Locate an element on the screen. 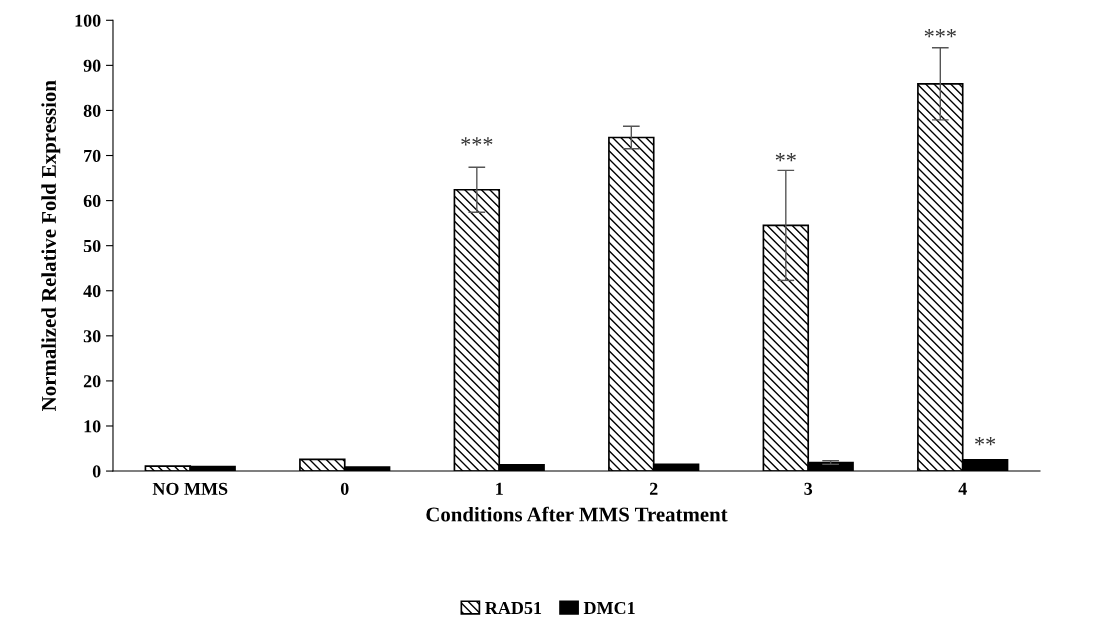 This screenshot has width=1097, height=634. y-tick-label: 50 is located at coordinates (92, 246).